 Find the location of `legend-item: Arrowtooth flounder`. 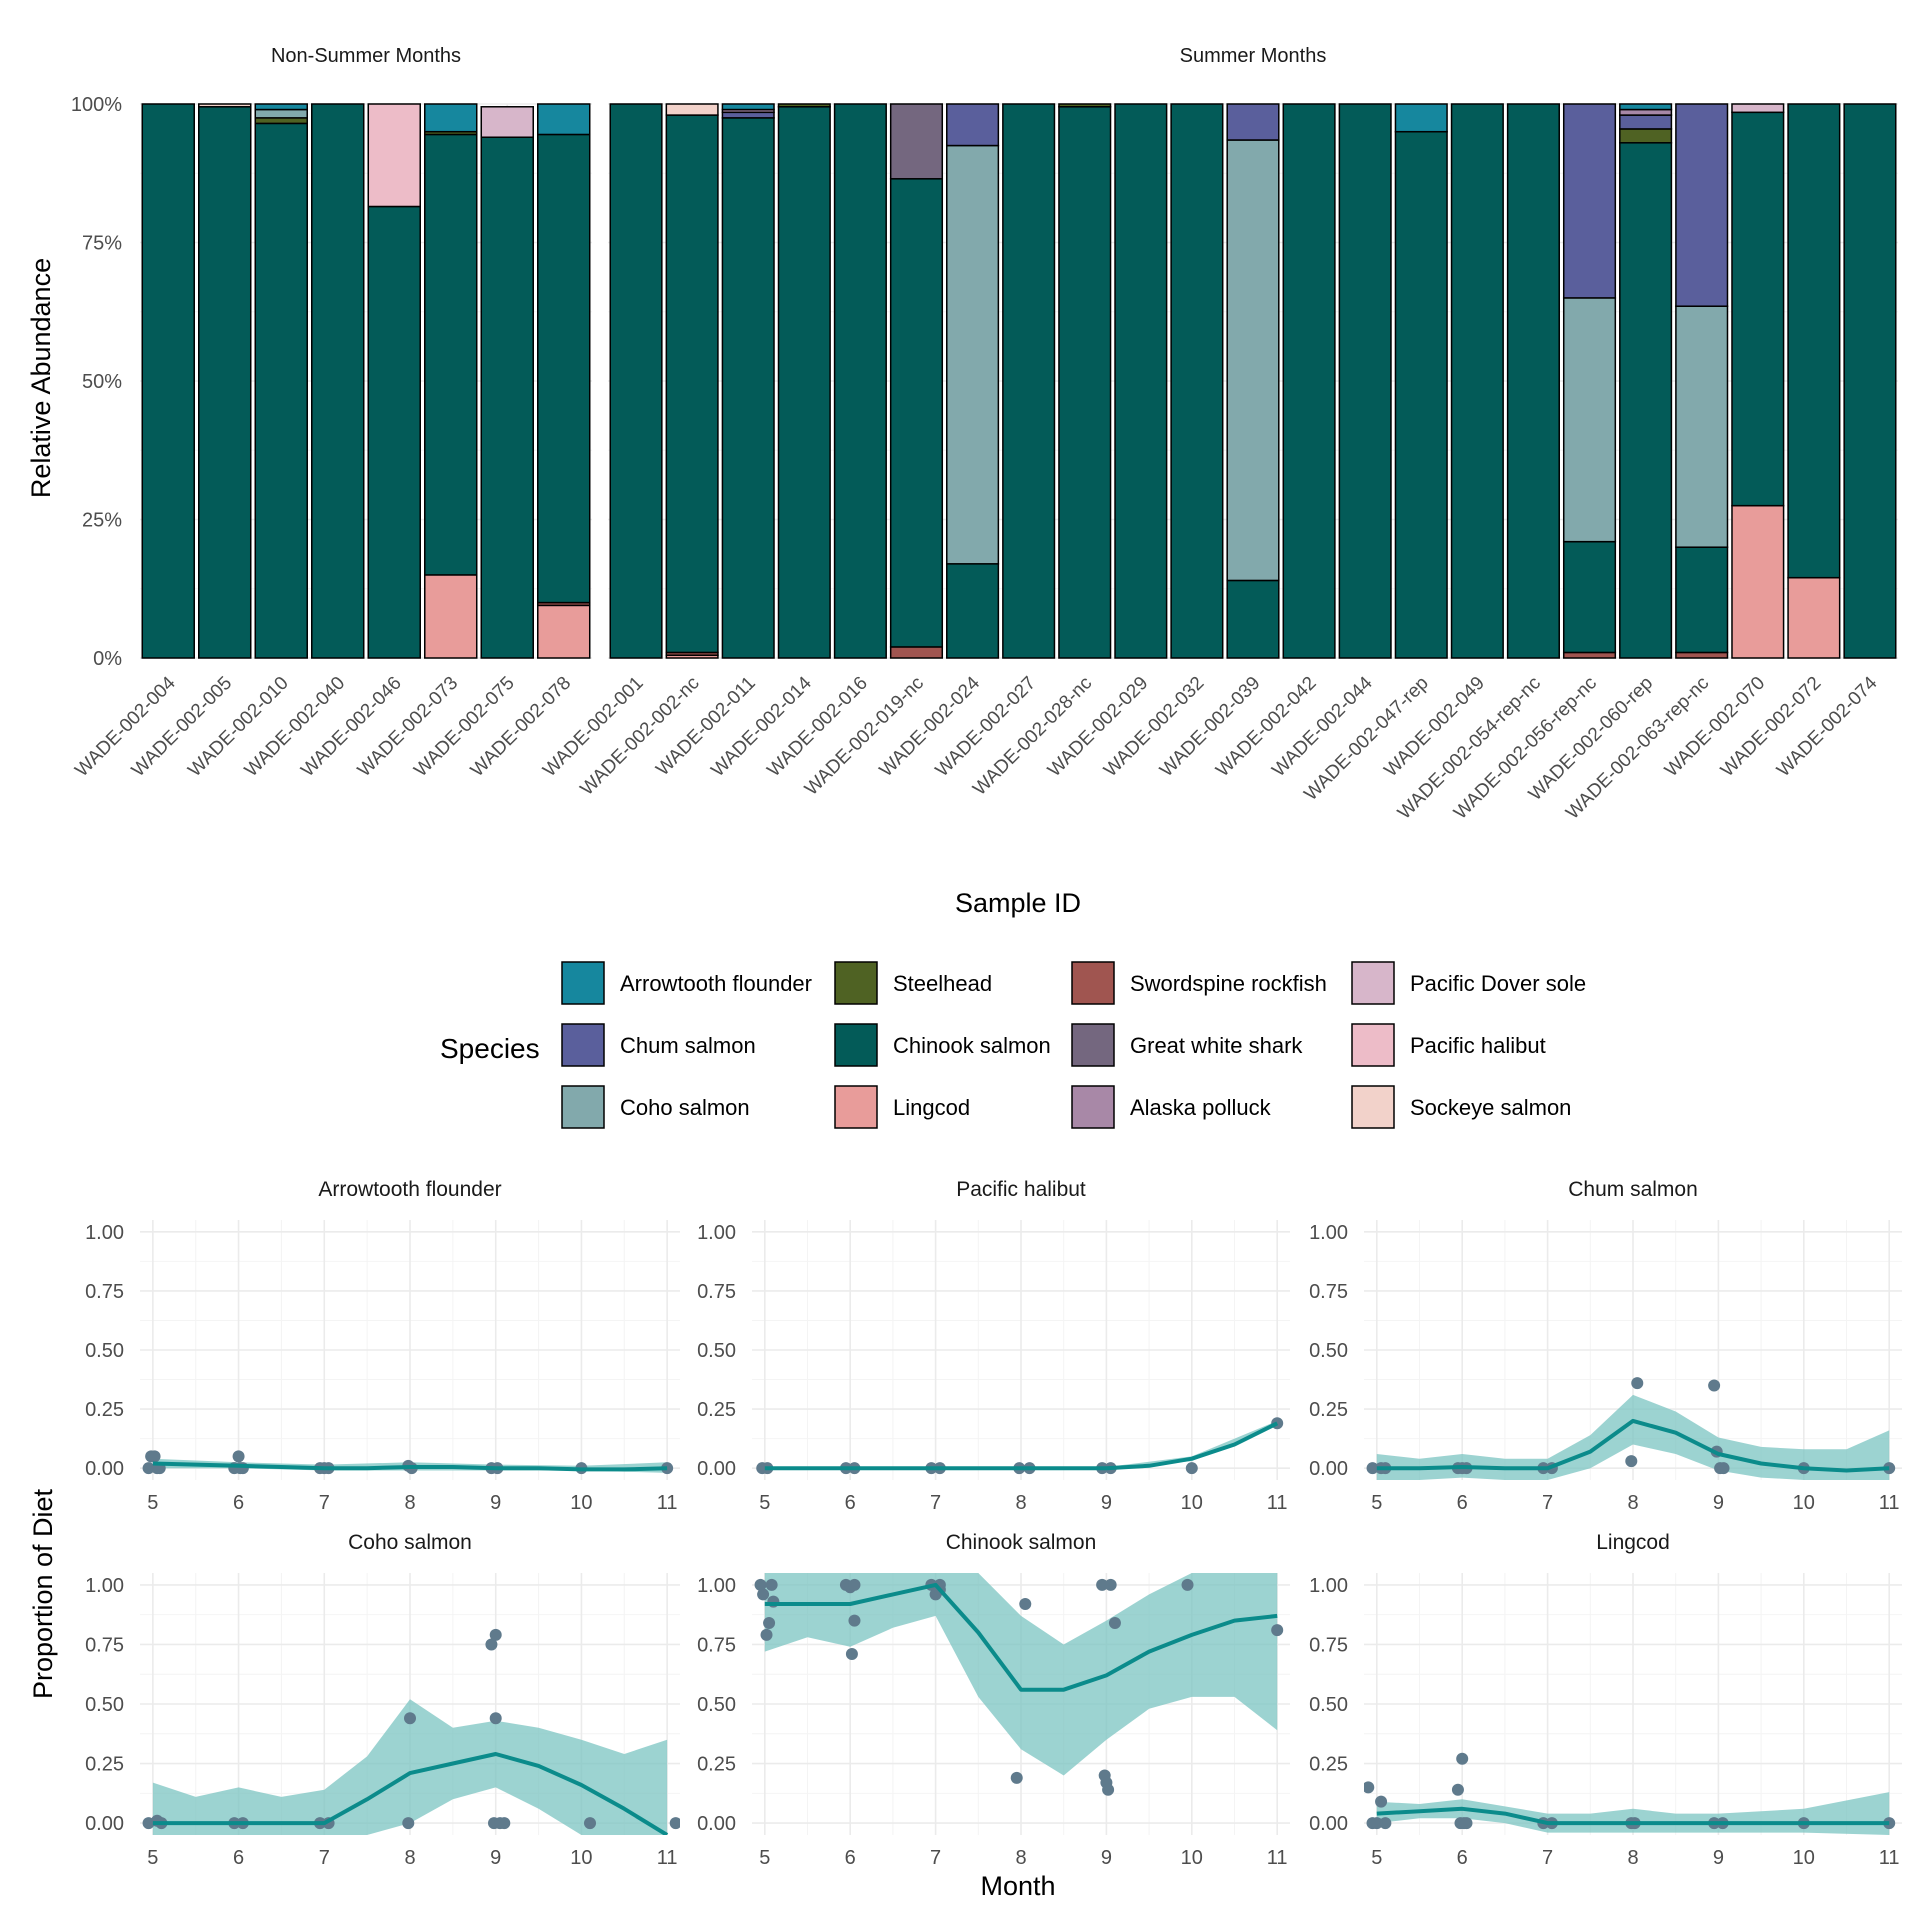

legend-item: Arrowtooth flounder is located at coordinates (686, 983).